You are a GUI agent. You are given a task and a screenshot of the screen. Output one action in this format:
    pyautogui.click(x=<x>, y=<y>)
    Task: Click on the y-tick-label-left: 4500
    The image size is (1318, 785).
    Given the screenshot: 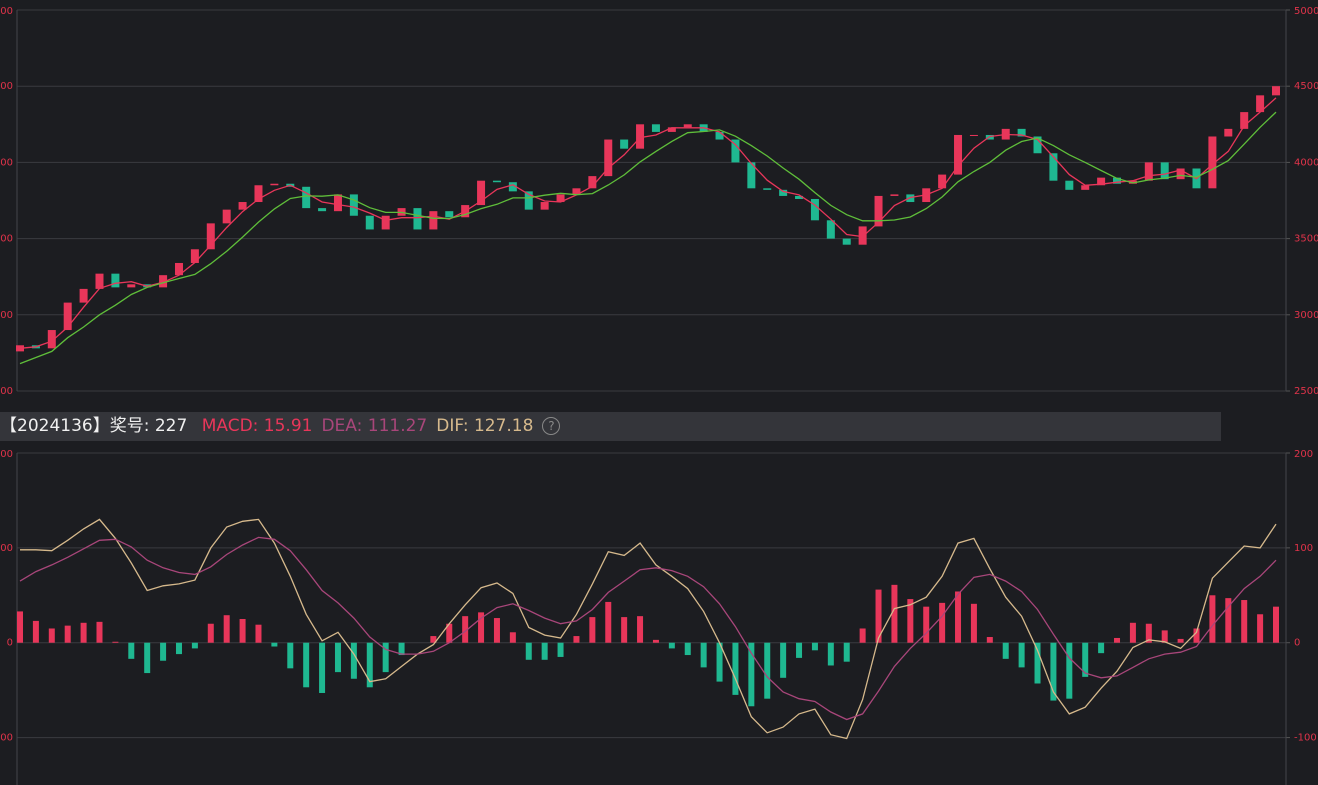 What is the action you would take?
    pyautogui.click(x=6, y=86)
    